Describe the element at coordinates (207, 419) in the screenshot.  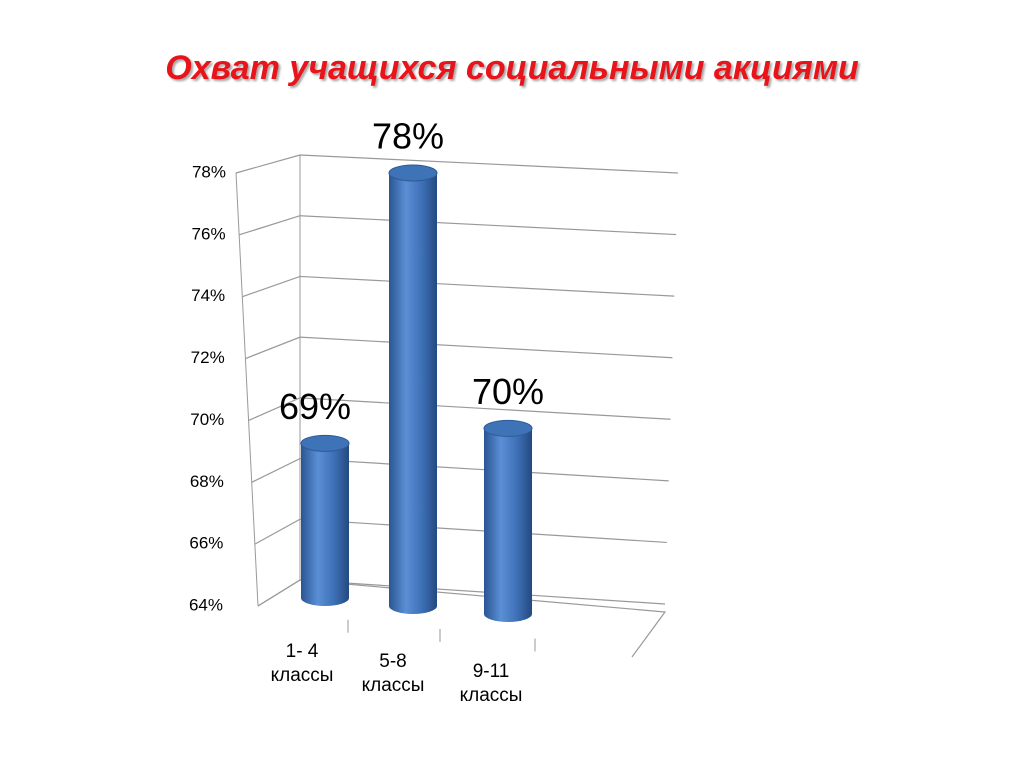
I see `y-tick-label: 70%` at that location.